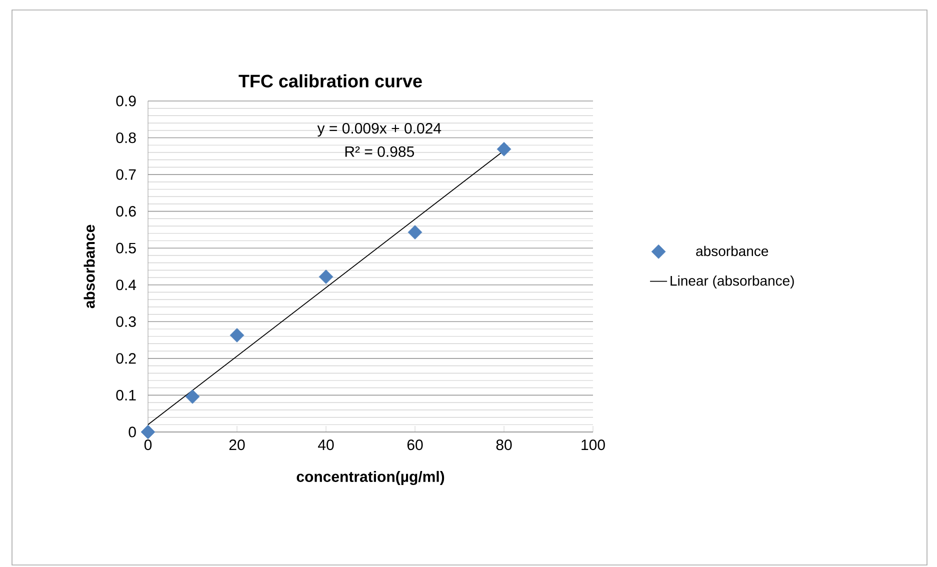  Describe the element at coordinates (126, 174) in the screenshot. I see `y-tick-label: 0.7` at that location.